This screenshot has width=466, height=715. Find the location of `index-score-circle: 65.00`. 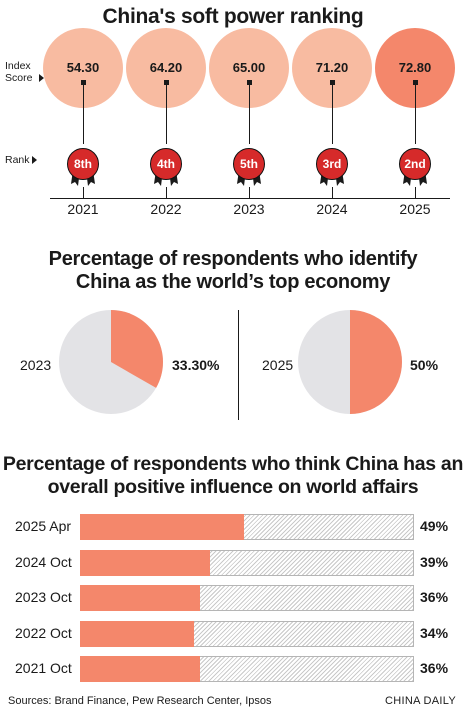

index-score-circle: 65.00 is located at coordinates (249, 86).